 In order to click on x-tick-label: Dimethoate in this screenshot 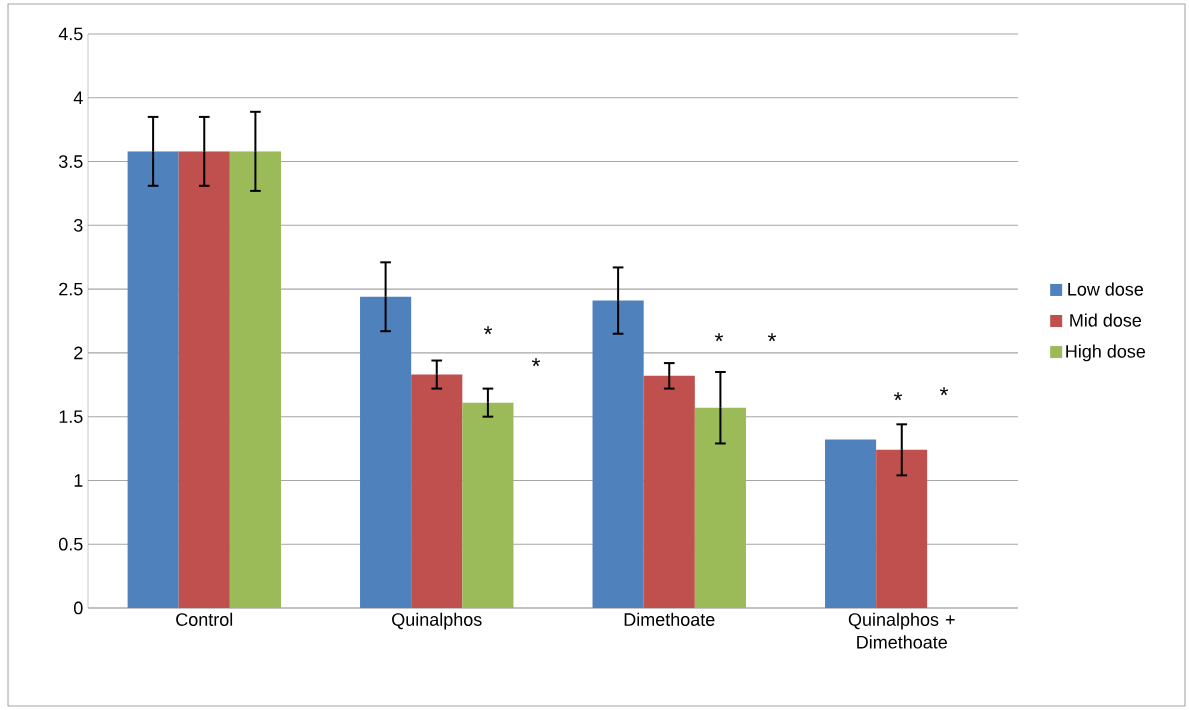, I will do `click(669, 619)`.